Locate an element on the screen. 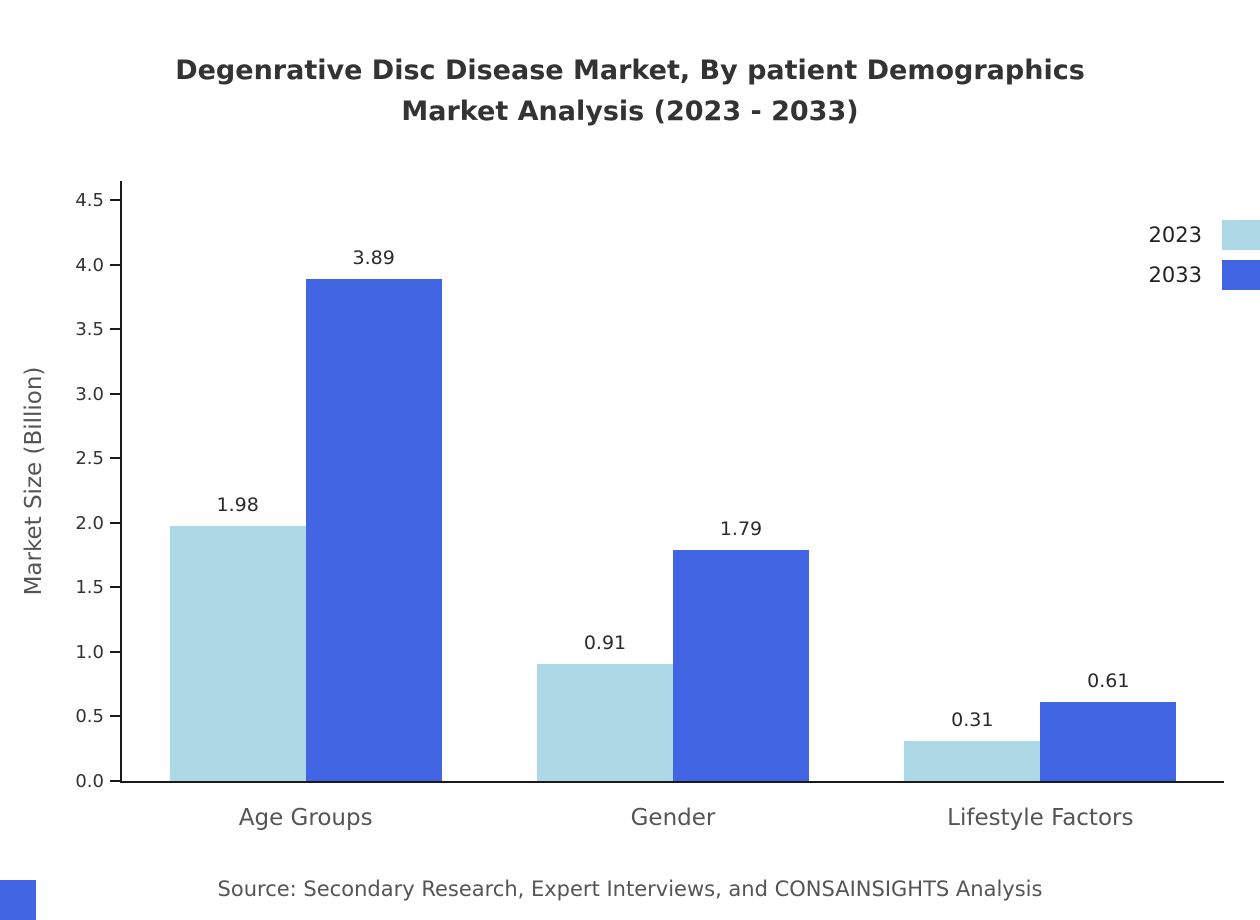  legend-label: 2033 is located at coordinates (1175, 275).